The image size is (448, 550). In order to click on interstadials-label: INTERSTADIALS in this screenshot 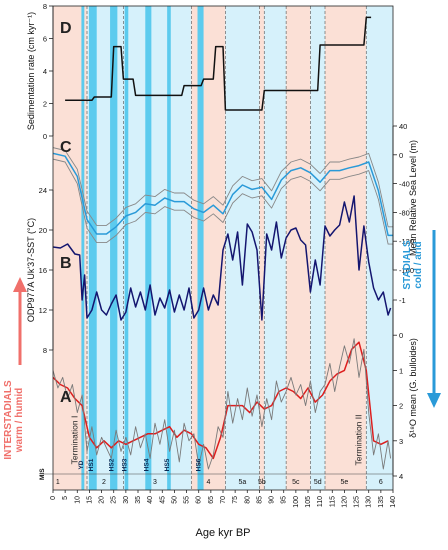, I will do `click(8, 420)`.